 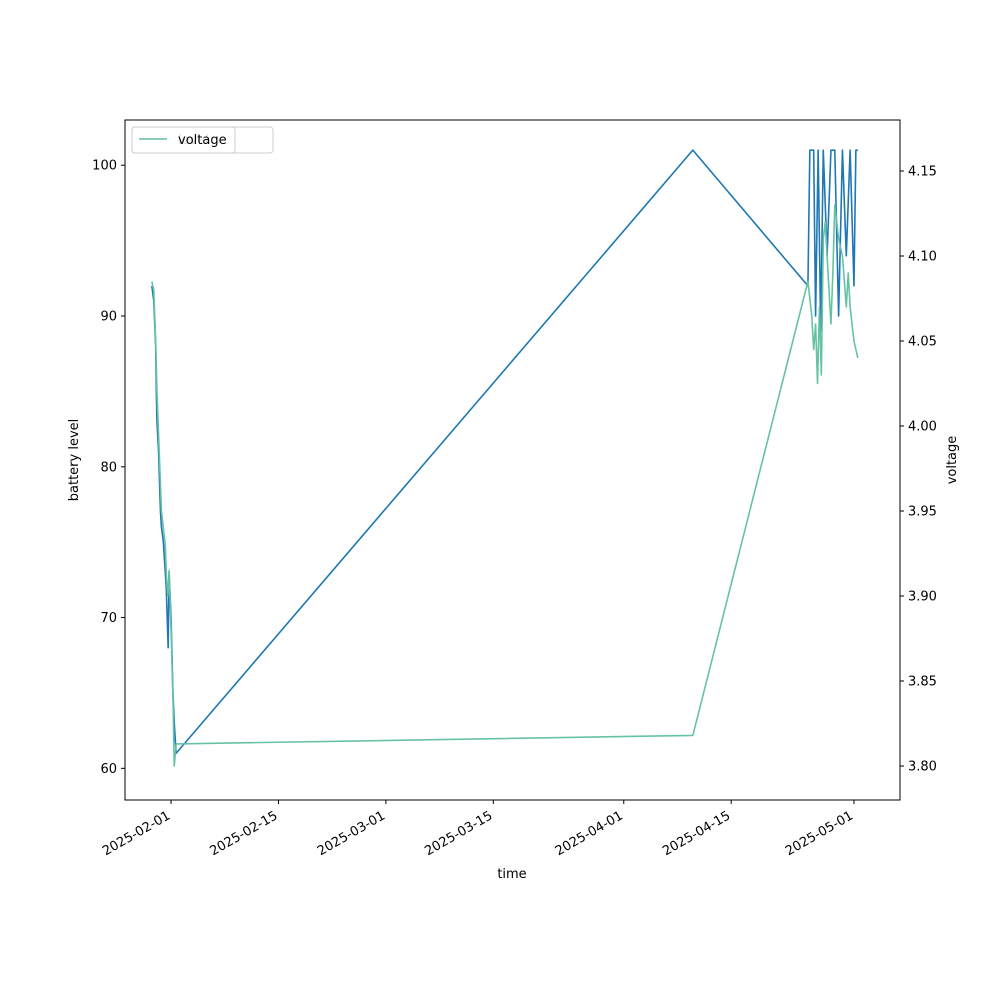 I want to click on y-right-tick-label: 3.85, so click(x=922, y=682).